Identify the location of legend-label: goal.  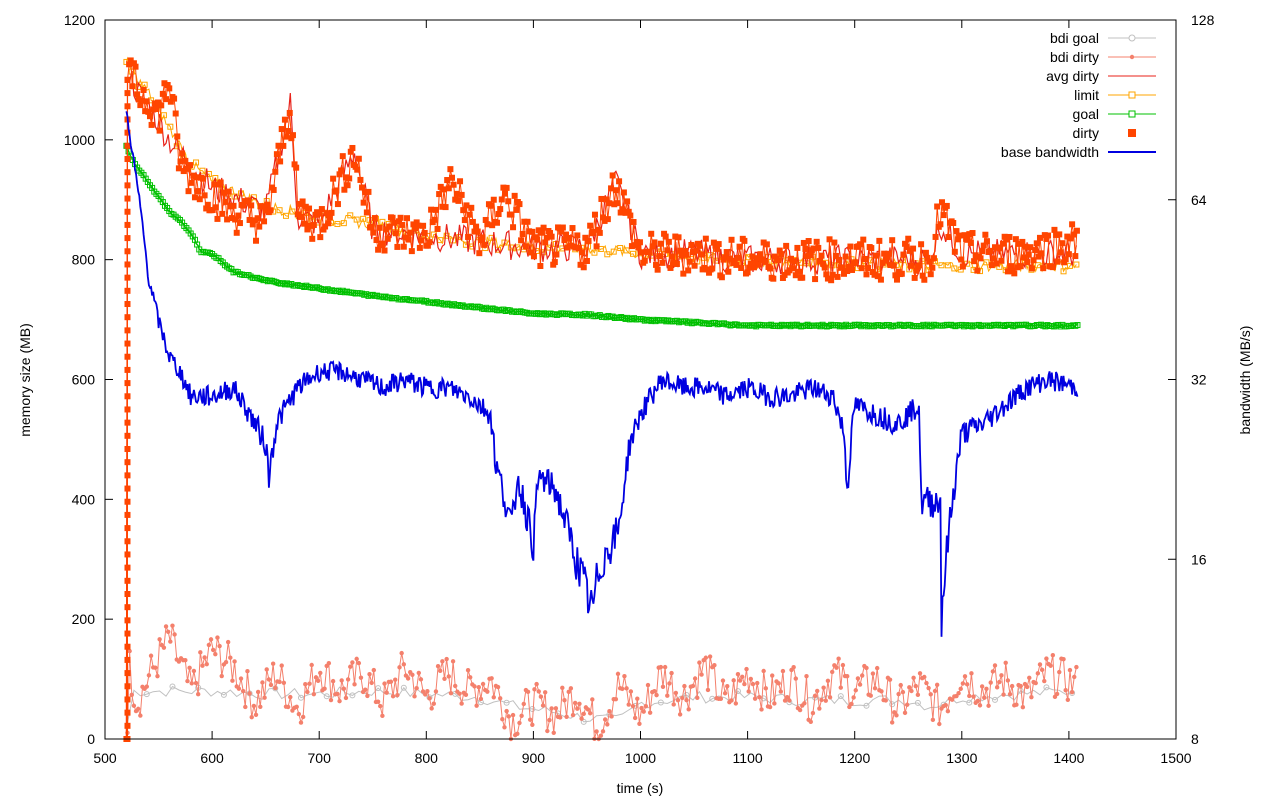
(1086, 114).